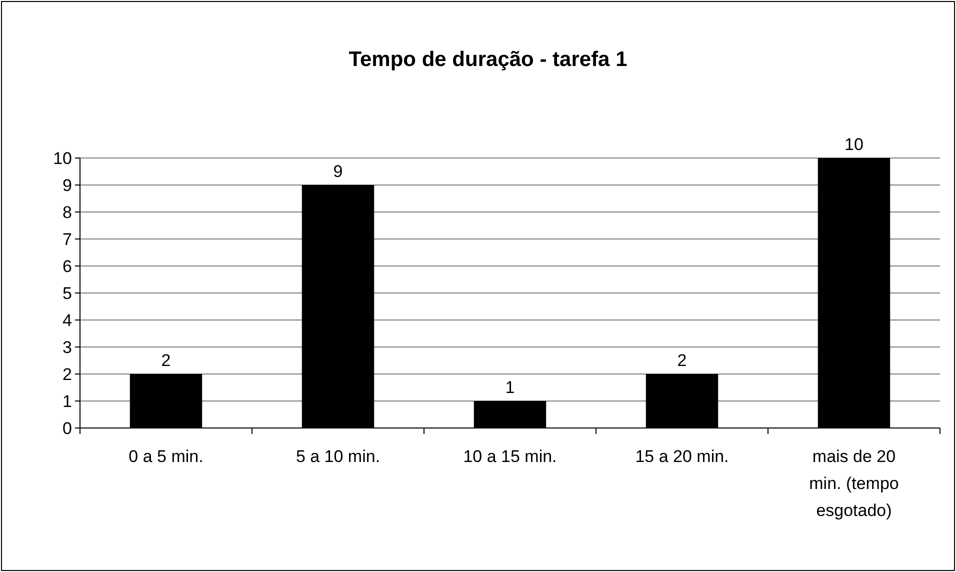 This screenshot has width=956, height=572. What do you see at coordinates (67, 401) in the screenshot?
I see `y-tick-label: 1` at bounding box center [67, 401].